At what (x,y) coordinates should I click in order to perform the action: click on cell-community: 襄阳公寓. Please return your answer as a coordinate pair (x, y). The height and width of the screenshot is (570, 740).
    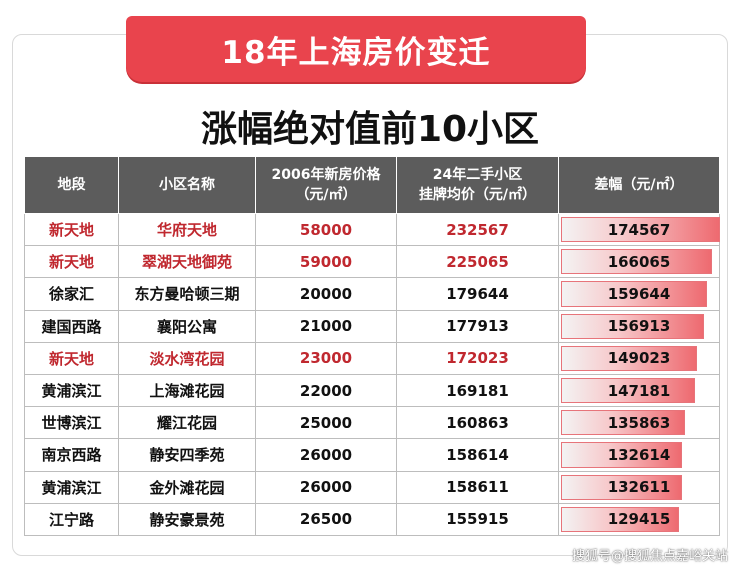
    Looking at the image, I should click on (187, 326).